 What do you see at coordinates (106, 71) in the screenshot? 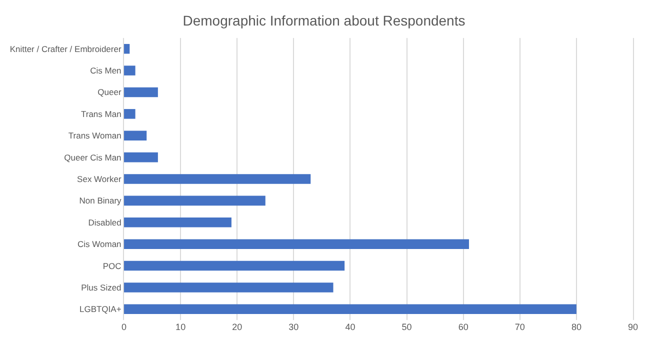
I see `y-tick-label: Cis Men` at bounding box center [106, 71].